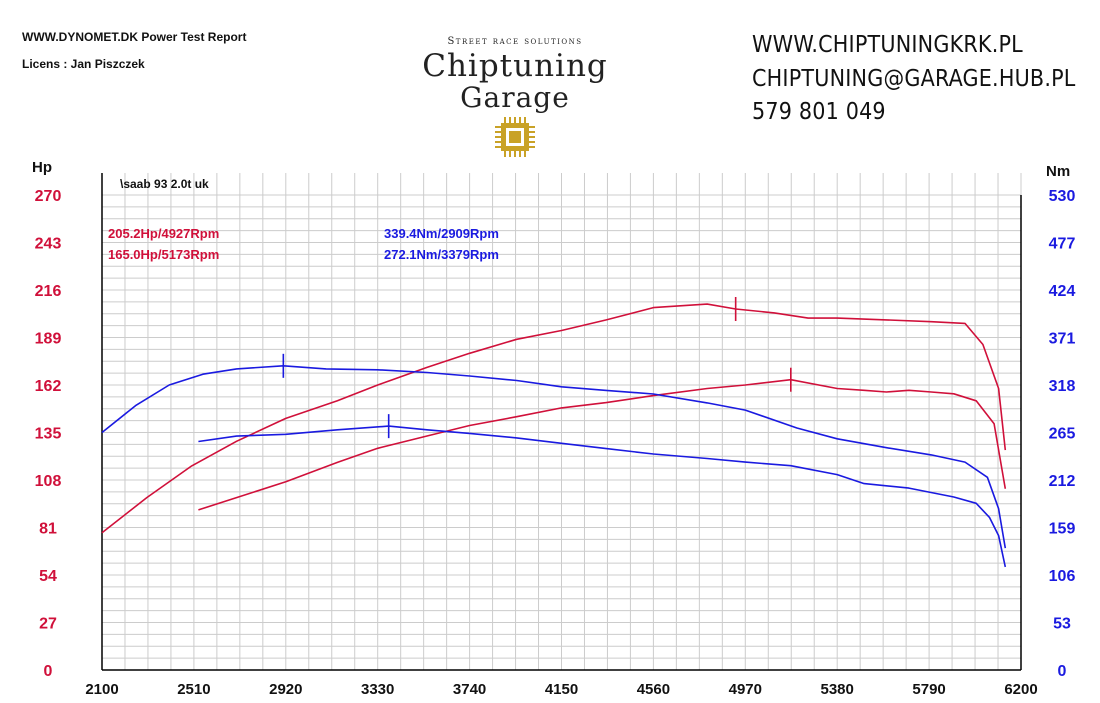  Describe the element at coordinates (48, 624) in the screenshot. I see `y-tick-label-left: 27` at that location.